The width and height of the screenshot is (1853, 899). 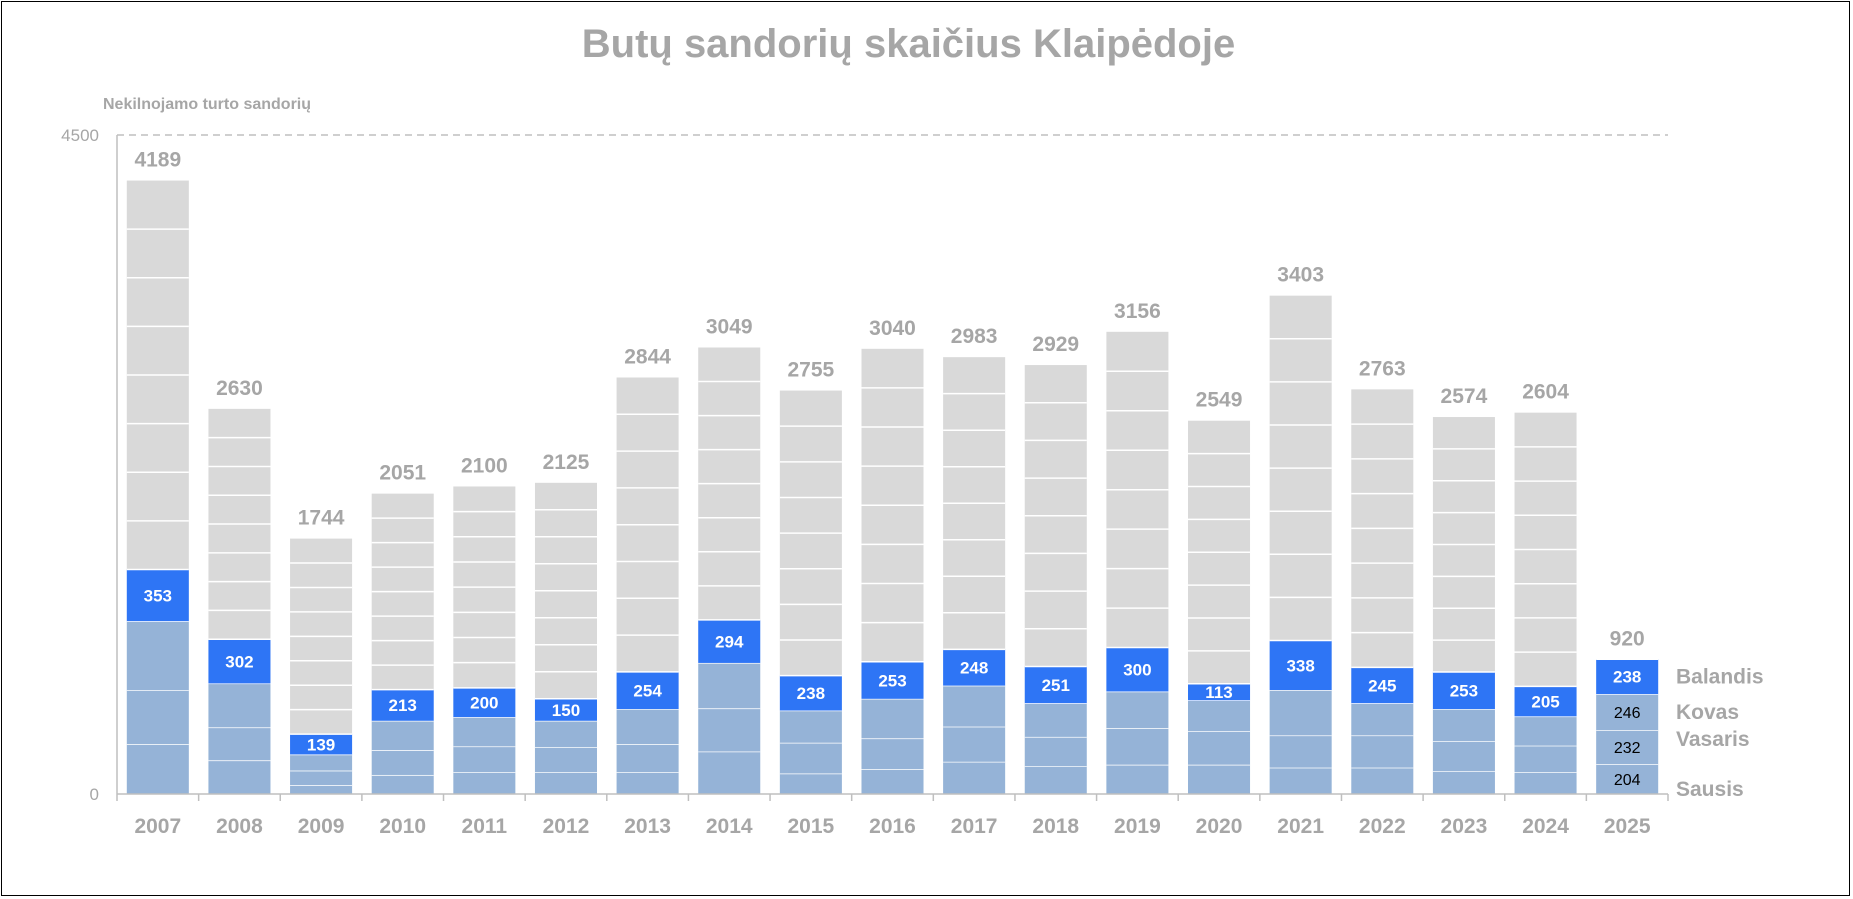 What do you see at coordinates (1464, 826) in the screenshot?
I see `x-tick-label: 2023` at bounding box center [1464, 826].